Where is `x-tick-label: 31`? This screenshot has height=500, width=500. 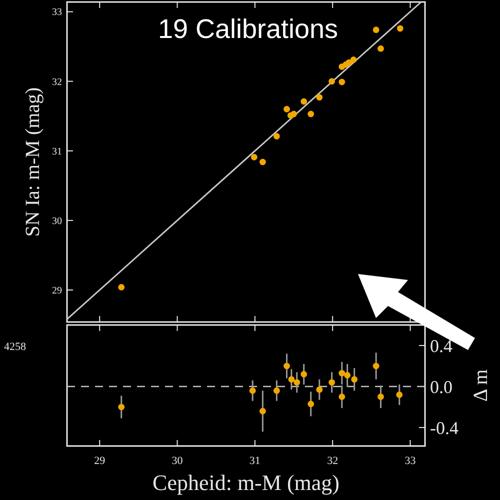
x-tick-label: 31 is located at coordinates (254, 461).